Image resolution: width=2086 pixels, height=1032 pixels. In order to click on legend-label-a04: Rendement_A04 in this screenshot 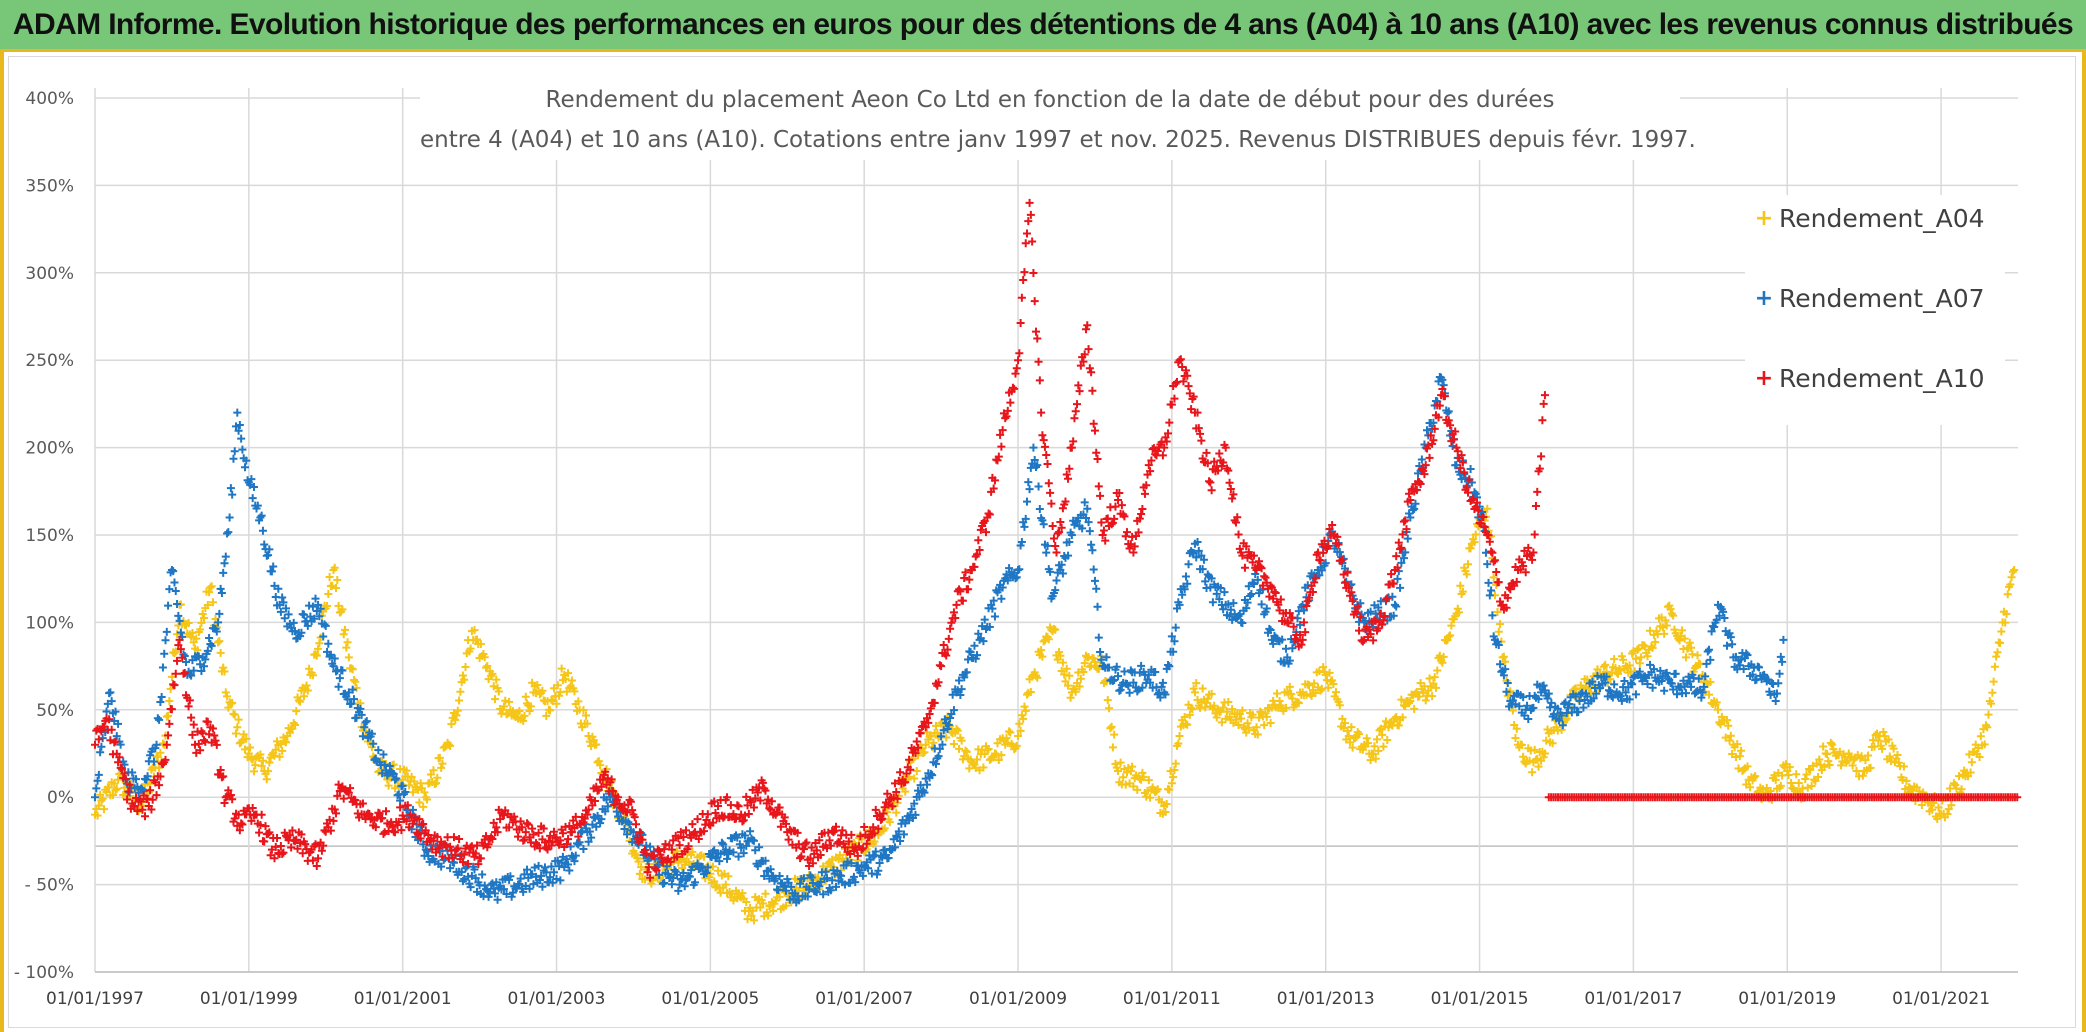, I will do `click(1882, 218)`.